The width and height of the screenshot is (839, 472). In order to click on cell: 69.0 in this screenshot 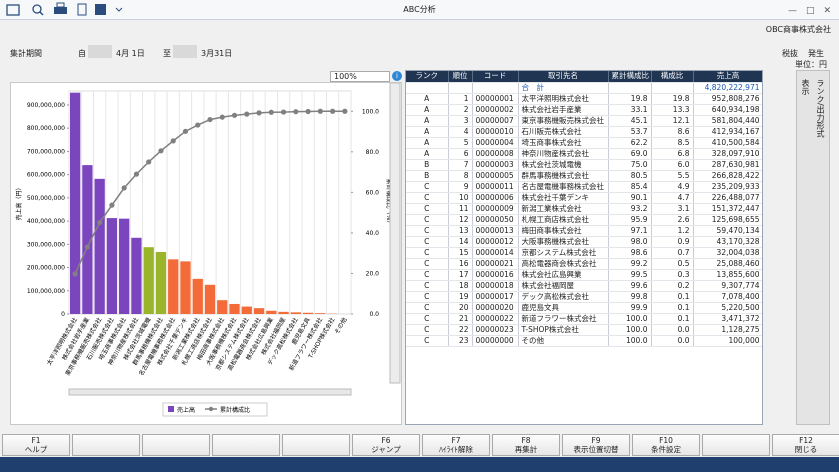, I will do `click(630, 154)`.